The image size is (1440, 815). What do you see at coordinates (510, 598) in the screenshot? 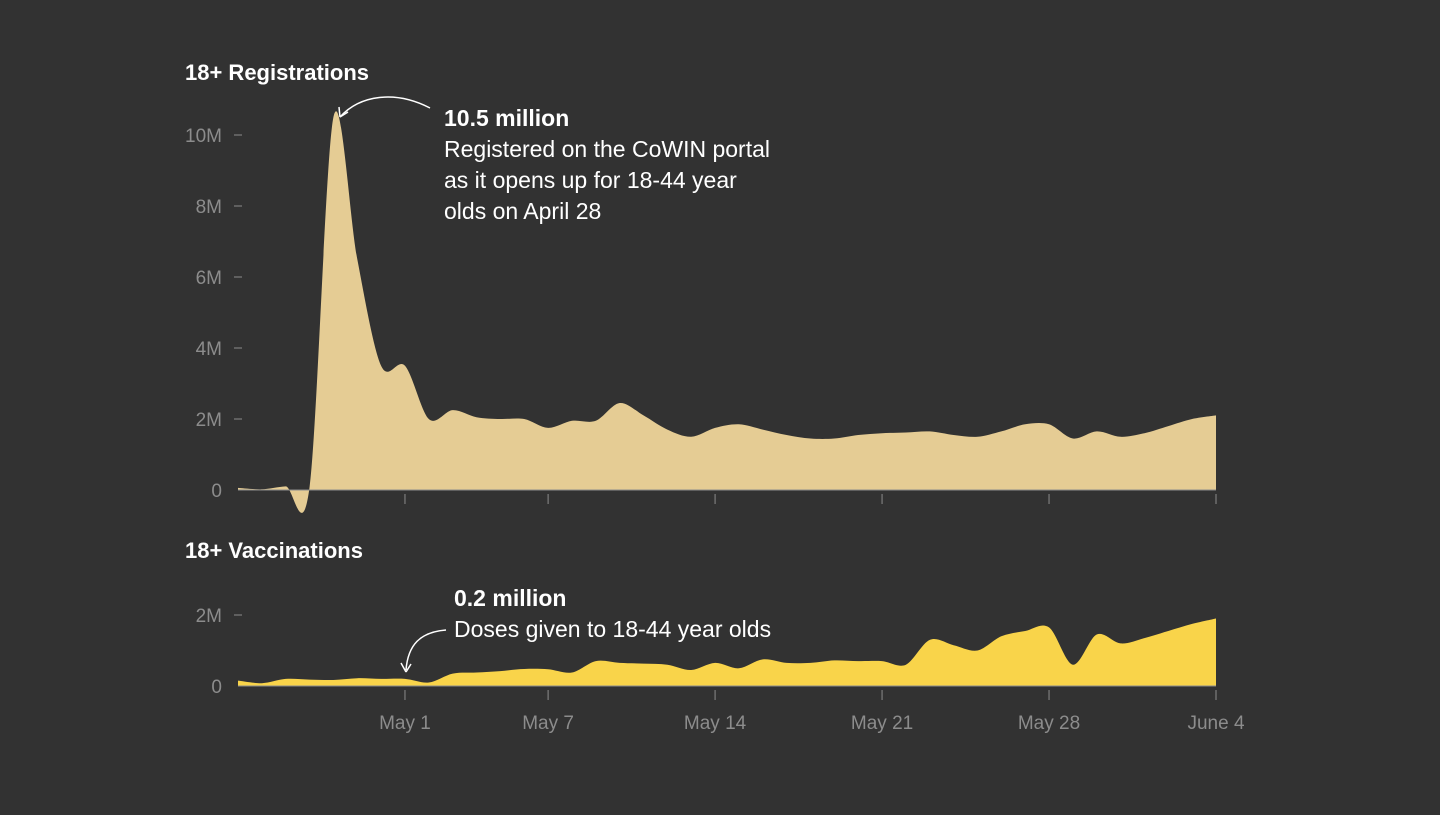
I see `vaccinations-annotation-headline: 0.2 million` at bounding box center [510, 598].